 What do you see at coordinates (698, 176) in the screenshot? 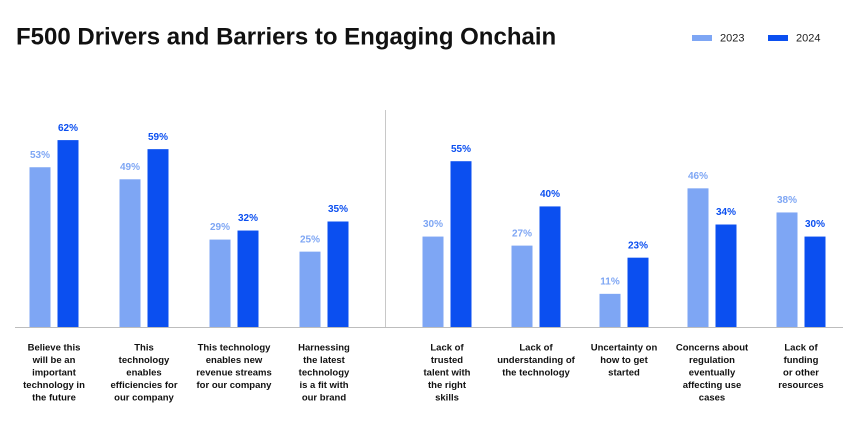
I see `value-label: 46%` at bounding box center [698, 176].